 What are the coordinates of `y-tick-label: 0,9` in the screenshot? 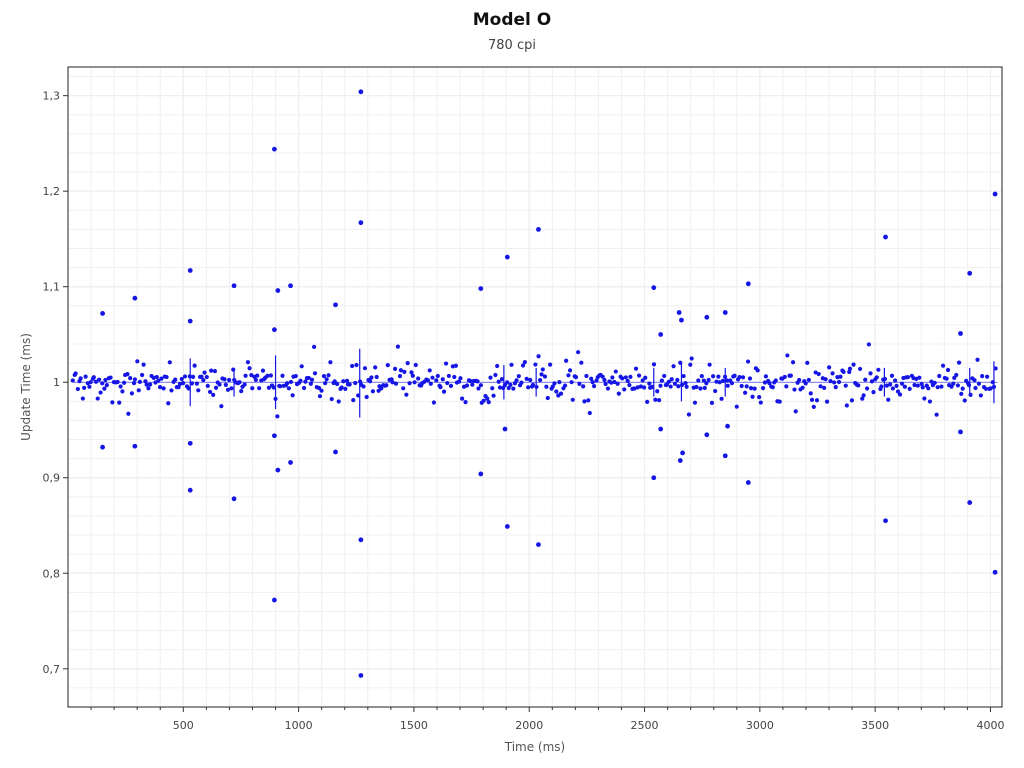 It's located at (52, 478).